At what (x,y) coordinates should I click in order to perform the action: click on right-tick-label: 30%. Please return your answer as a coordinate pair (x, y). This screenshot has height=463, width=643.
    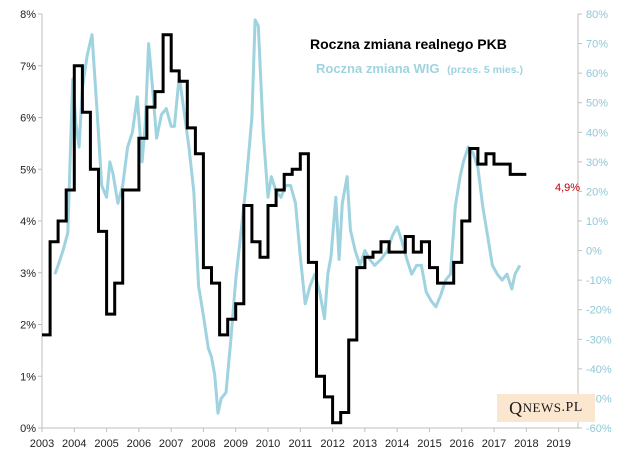
    Looking at the image, I should click on (597, 163).